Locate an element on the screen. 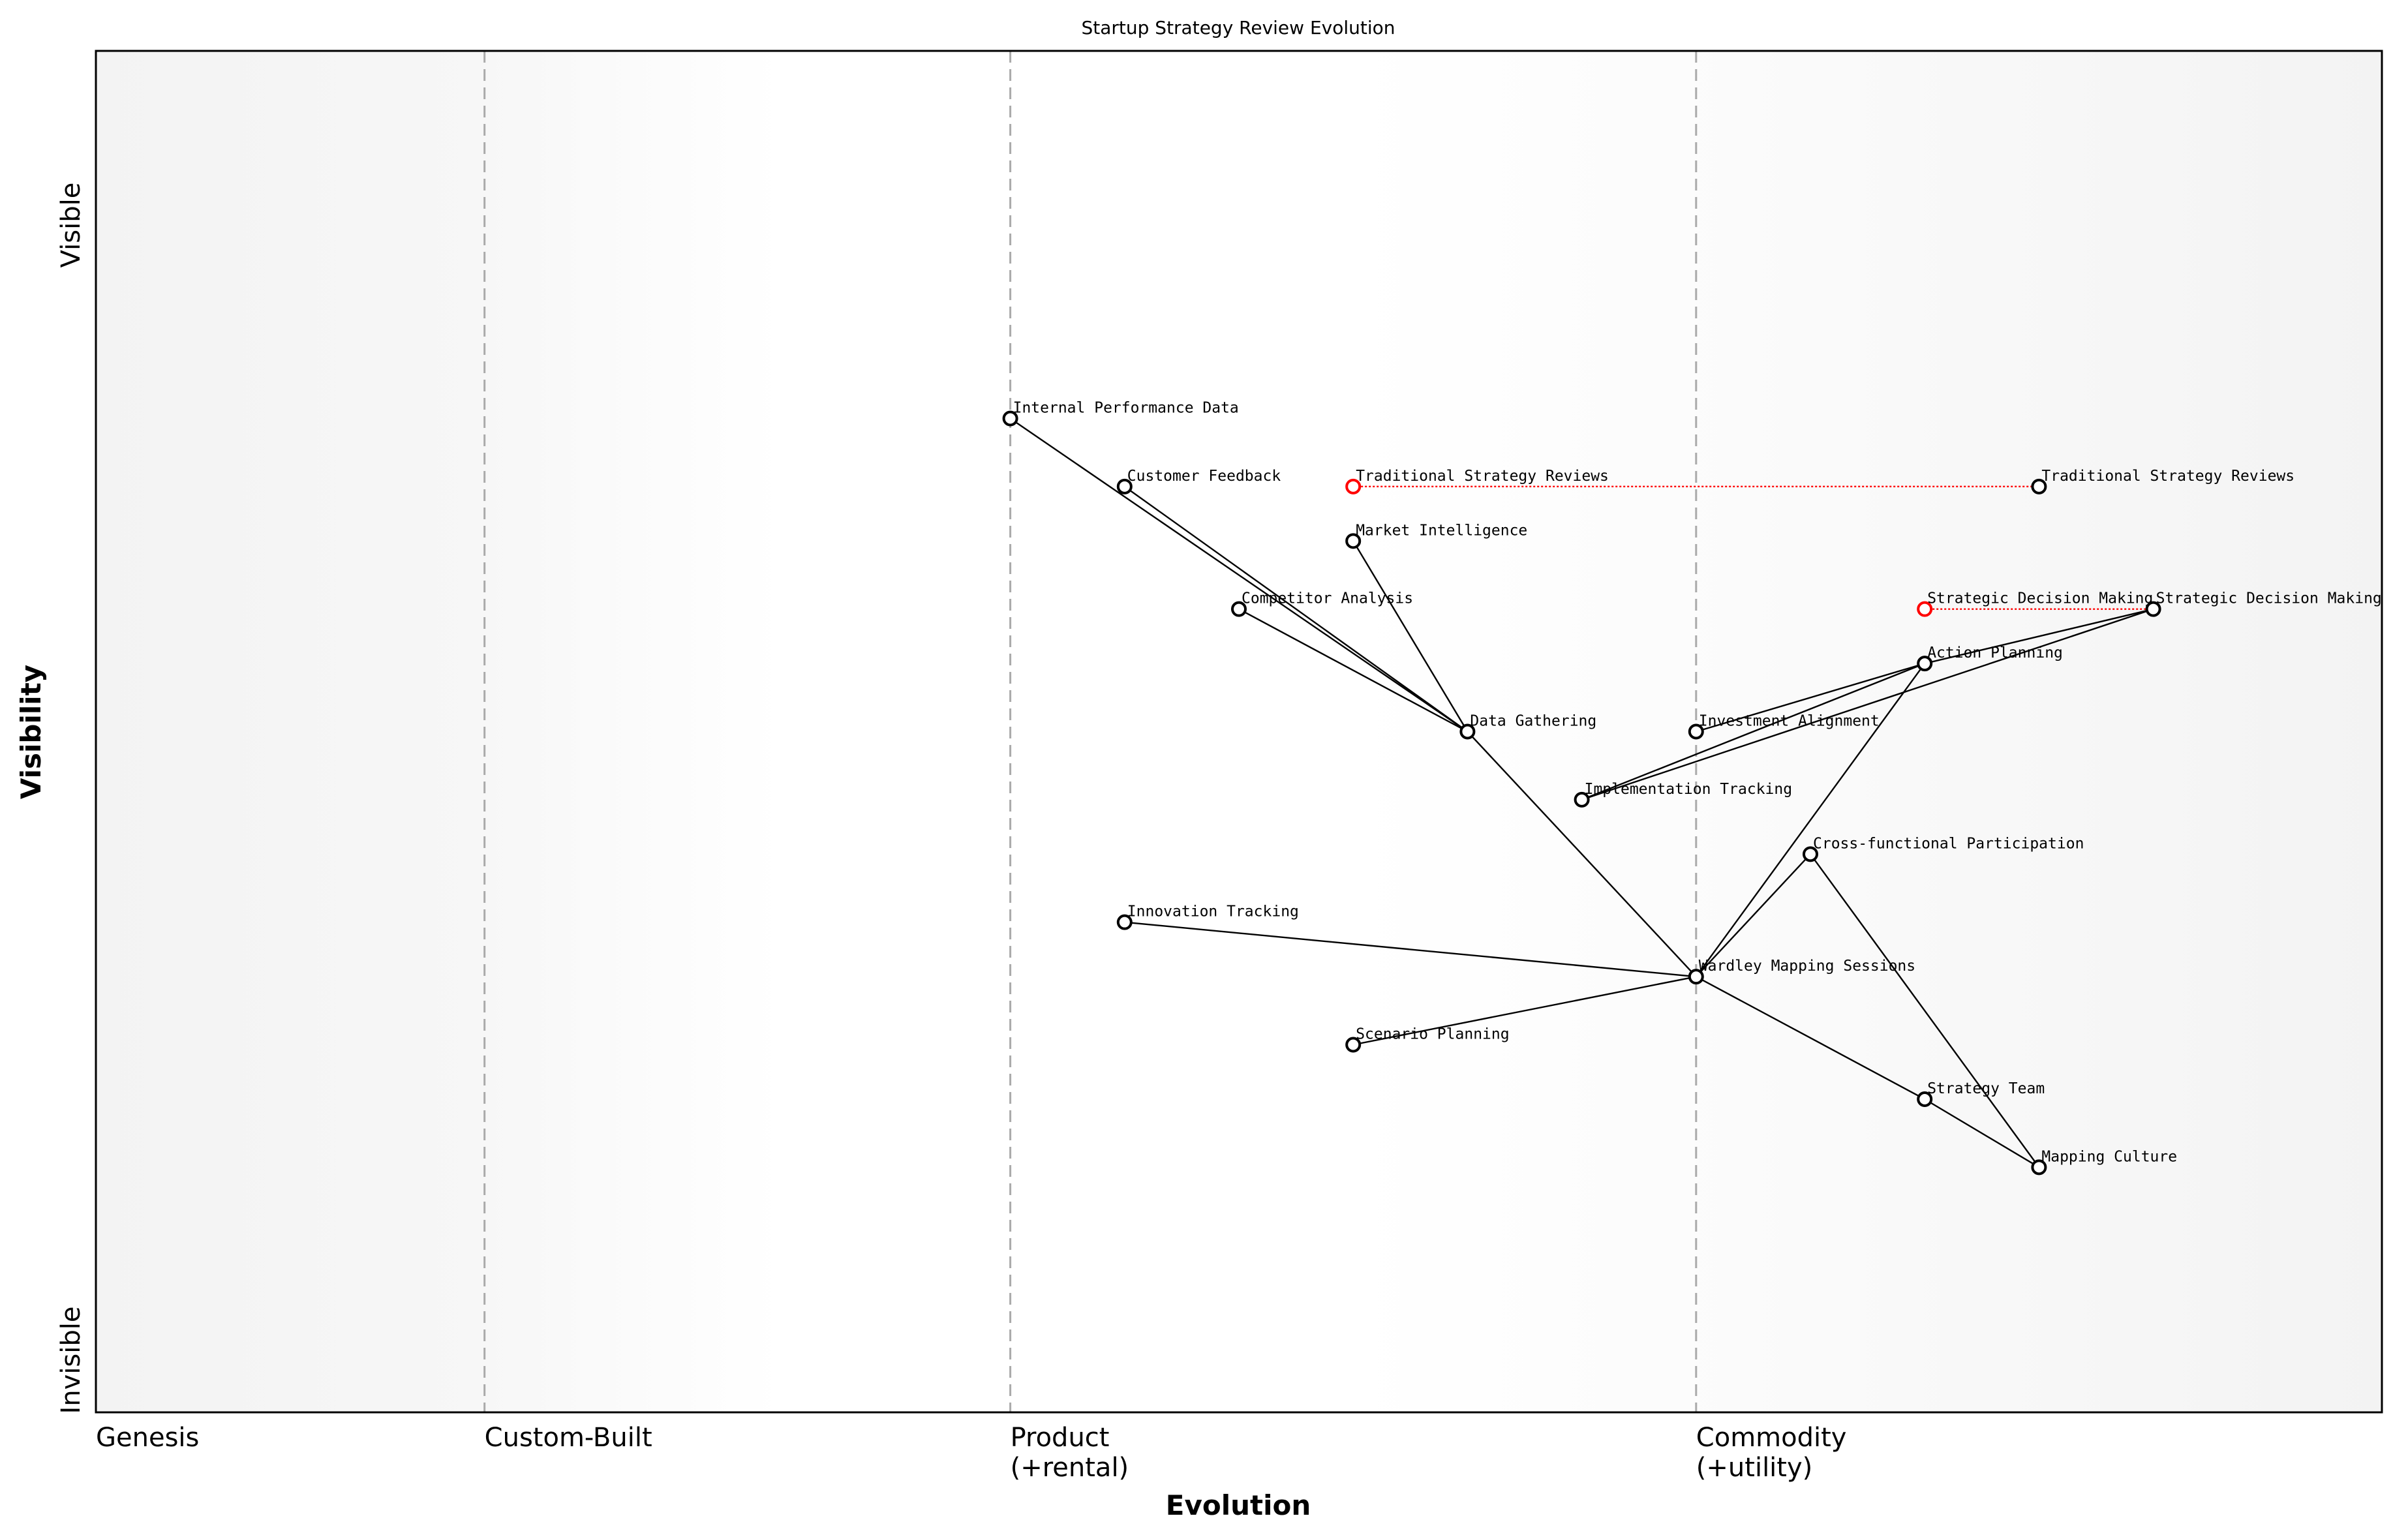 This screenshot has width=2408, height=1533. y-bottom-label: Invisible is located at coordinates (71, 1360).